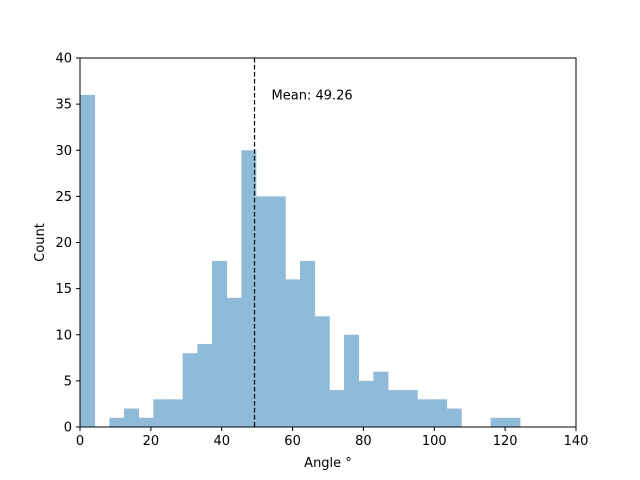  What do you see at coordinates (312, 95) in the screenshot?
I see `mean-annotation: Mean: 49.26` at bounding box center [312, 95].